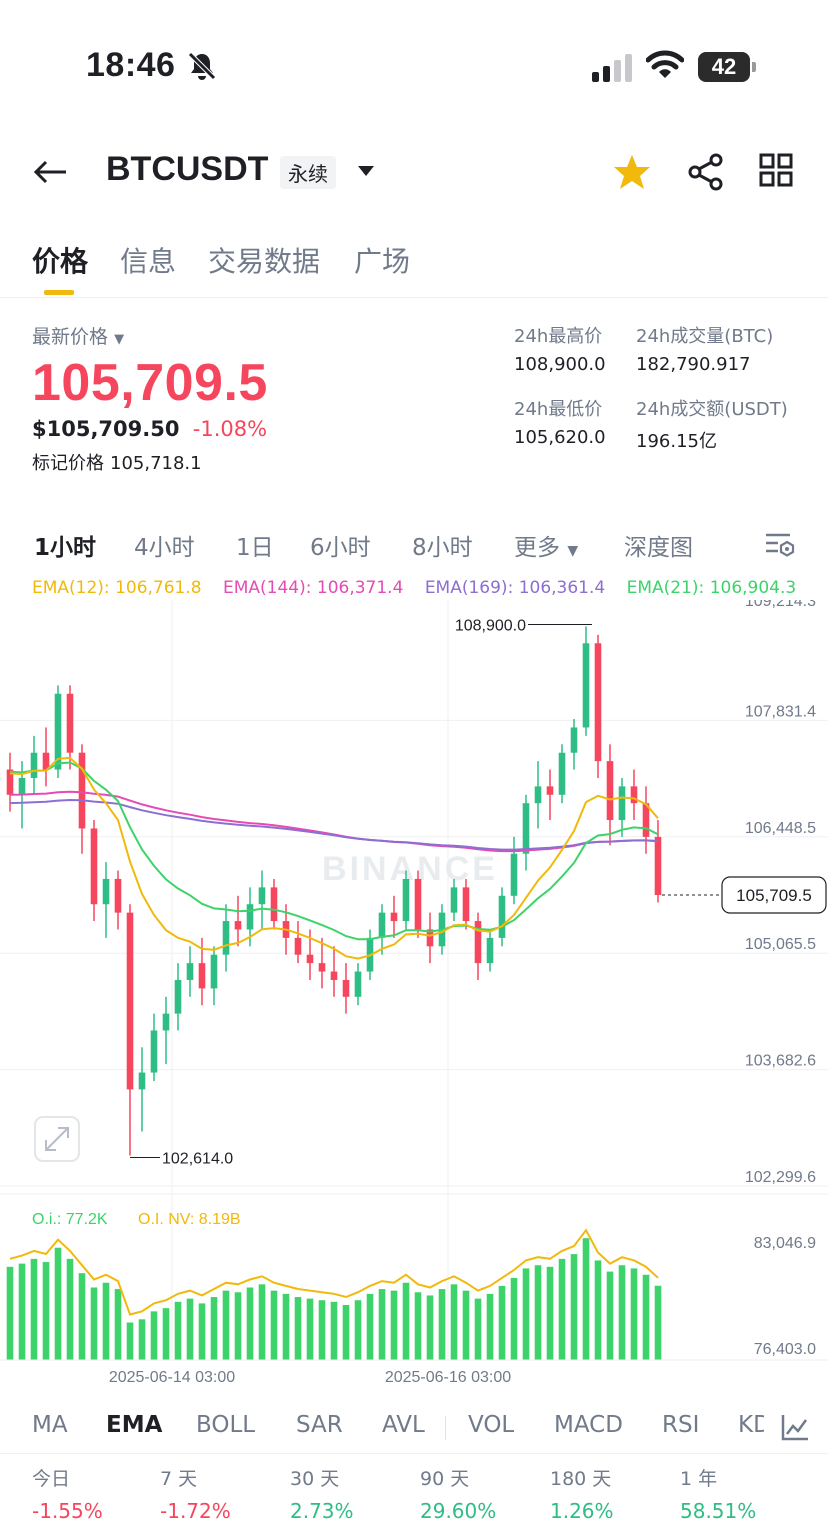 Image resolution: width=828 pixels, height=1530 pixels. I want to click on high-24h-label: 24h最高价, so click(558, 336).